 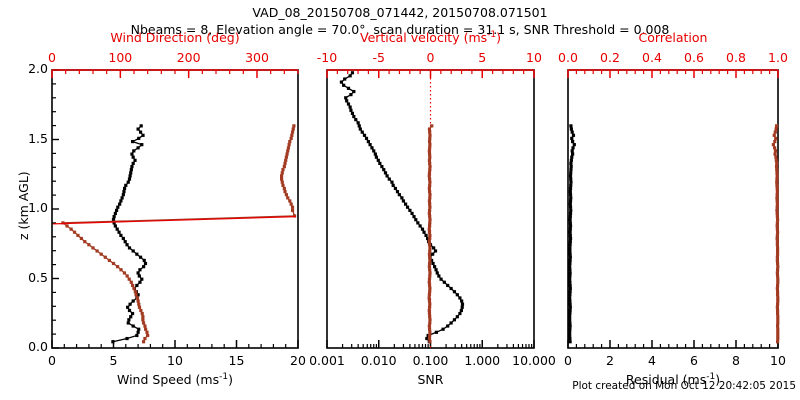 What do you see at coordinates (38, 277) in the screenshot?
I see `y-tick-label: 0.5` at bounding box center [38, 277].